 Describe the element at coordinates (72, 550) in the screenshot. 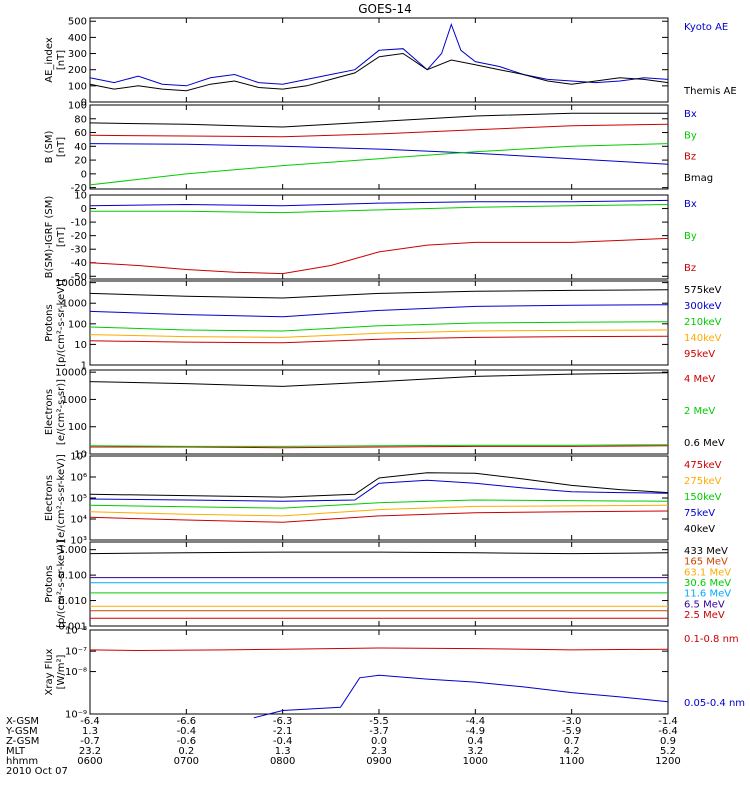

I see `y-tick-label: 1.000` at that location.